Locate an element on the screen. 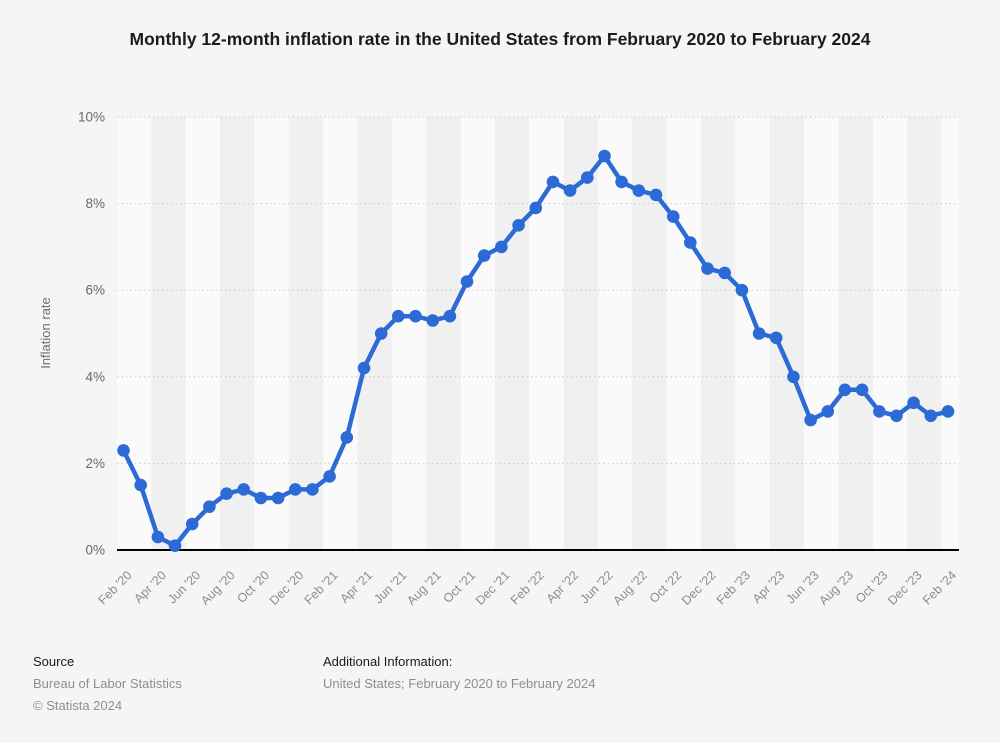 The height and width of the screenshot is (743, 1000). additional-info-label: Additional Information: is located at coordinates (388, 661).